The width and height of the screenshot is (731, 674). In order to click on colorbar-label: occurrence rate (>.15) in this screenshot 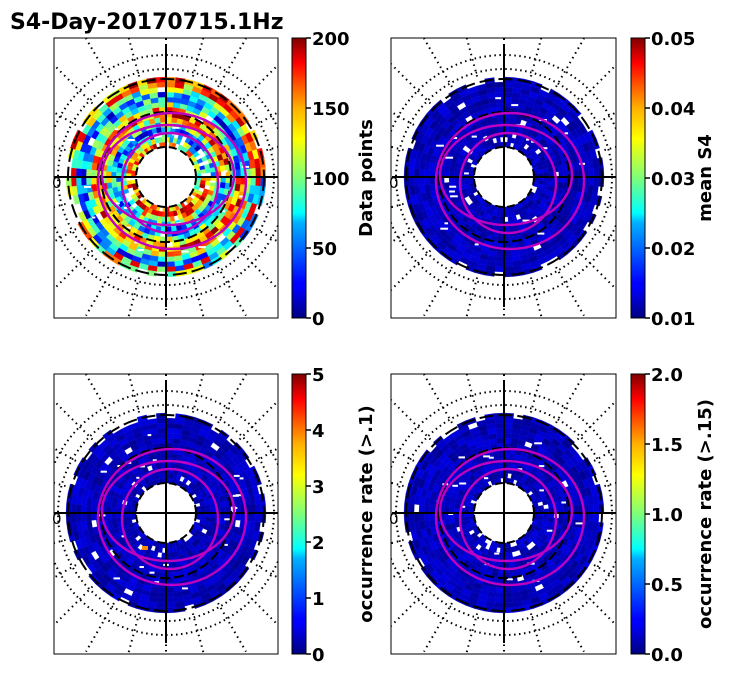, I will do `click(705, 514)`.